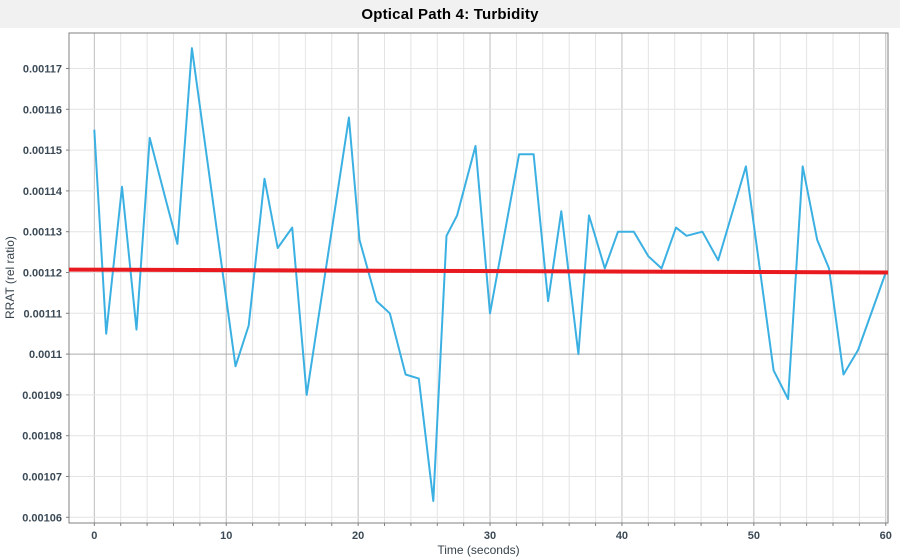 The image size is (900, 560). What do you see at coordinates (10, 278) in the screenshot?
I see `y-axis-title: RRAT (rel ratio)` at bounding box center [10, 278].